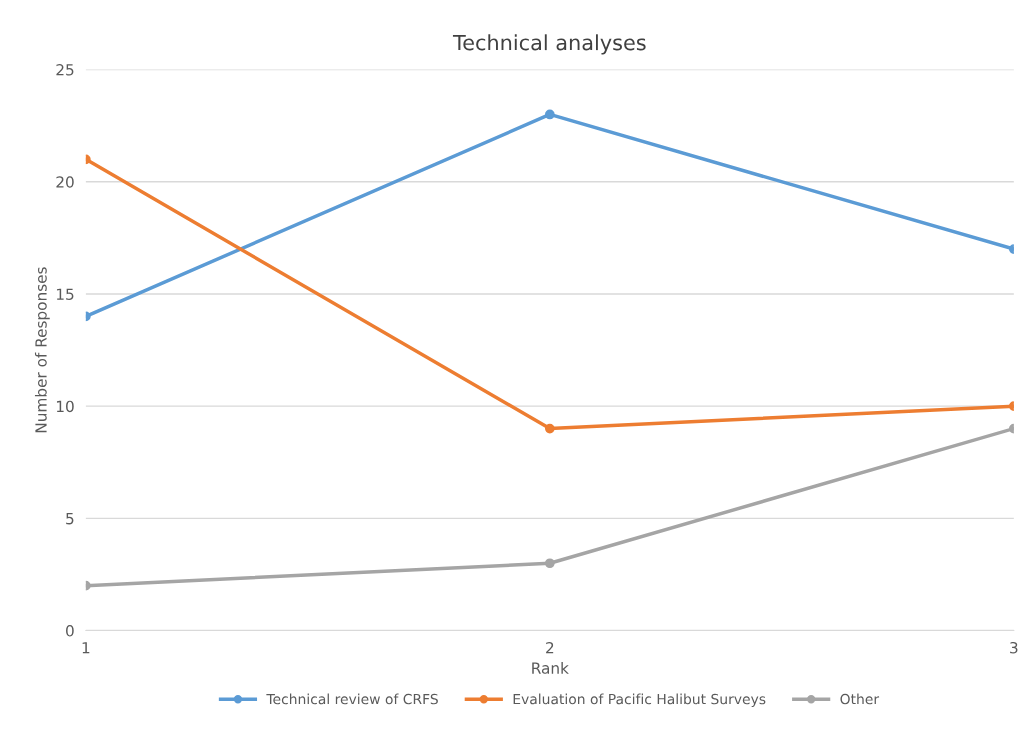 The image size is (1022, 748). What do you see at coordinates (86, 648) in the screenshot?
I see `x-tick-label: 1` at bounding box center [86, 648].